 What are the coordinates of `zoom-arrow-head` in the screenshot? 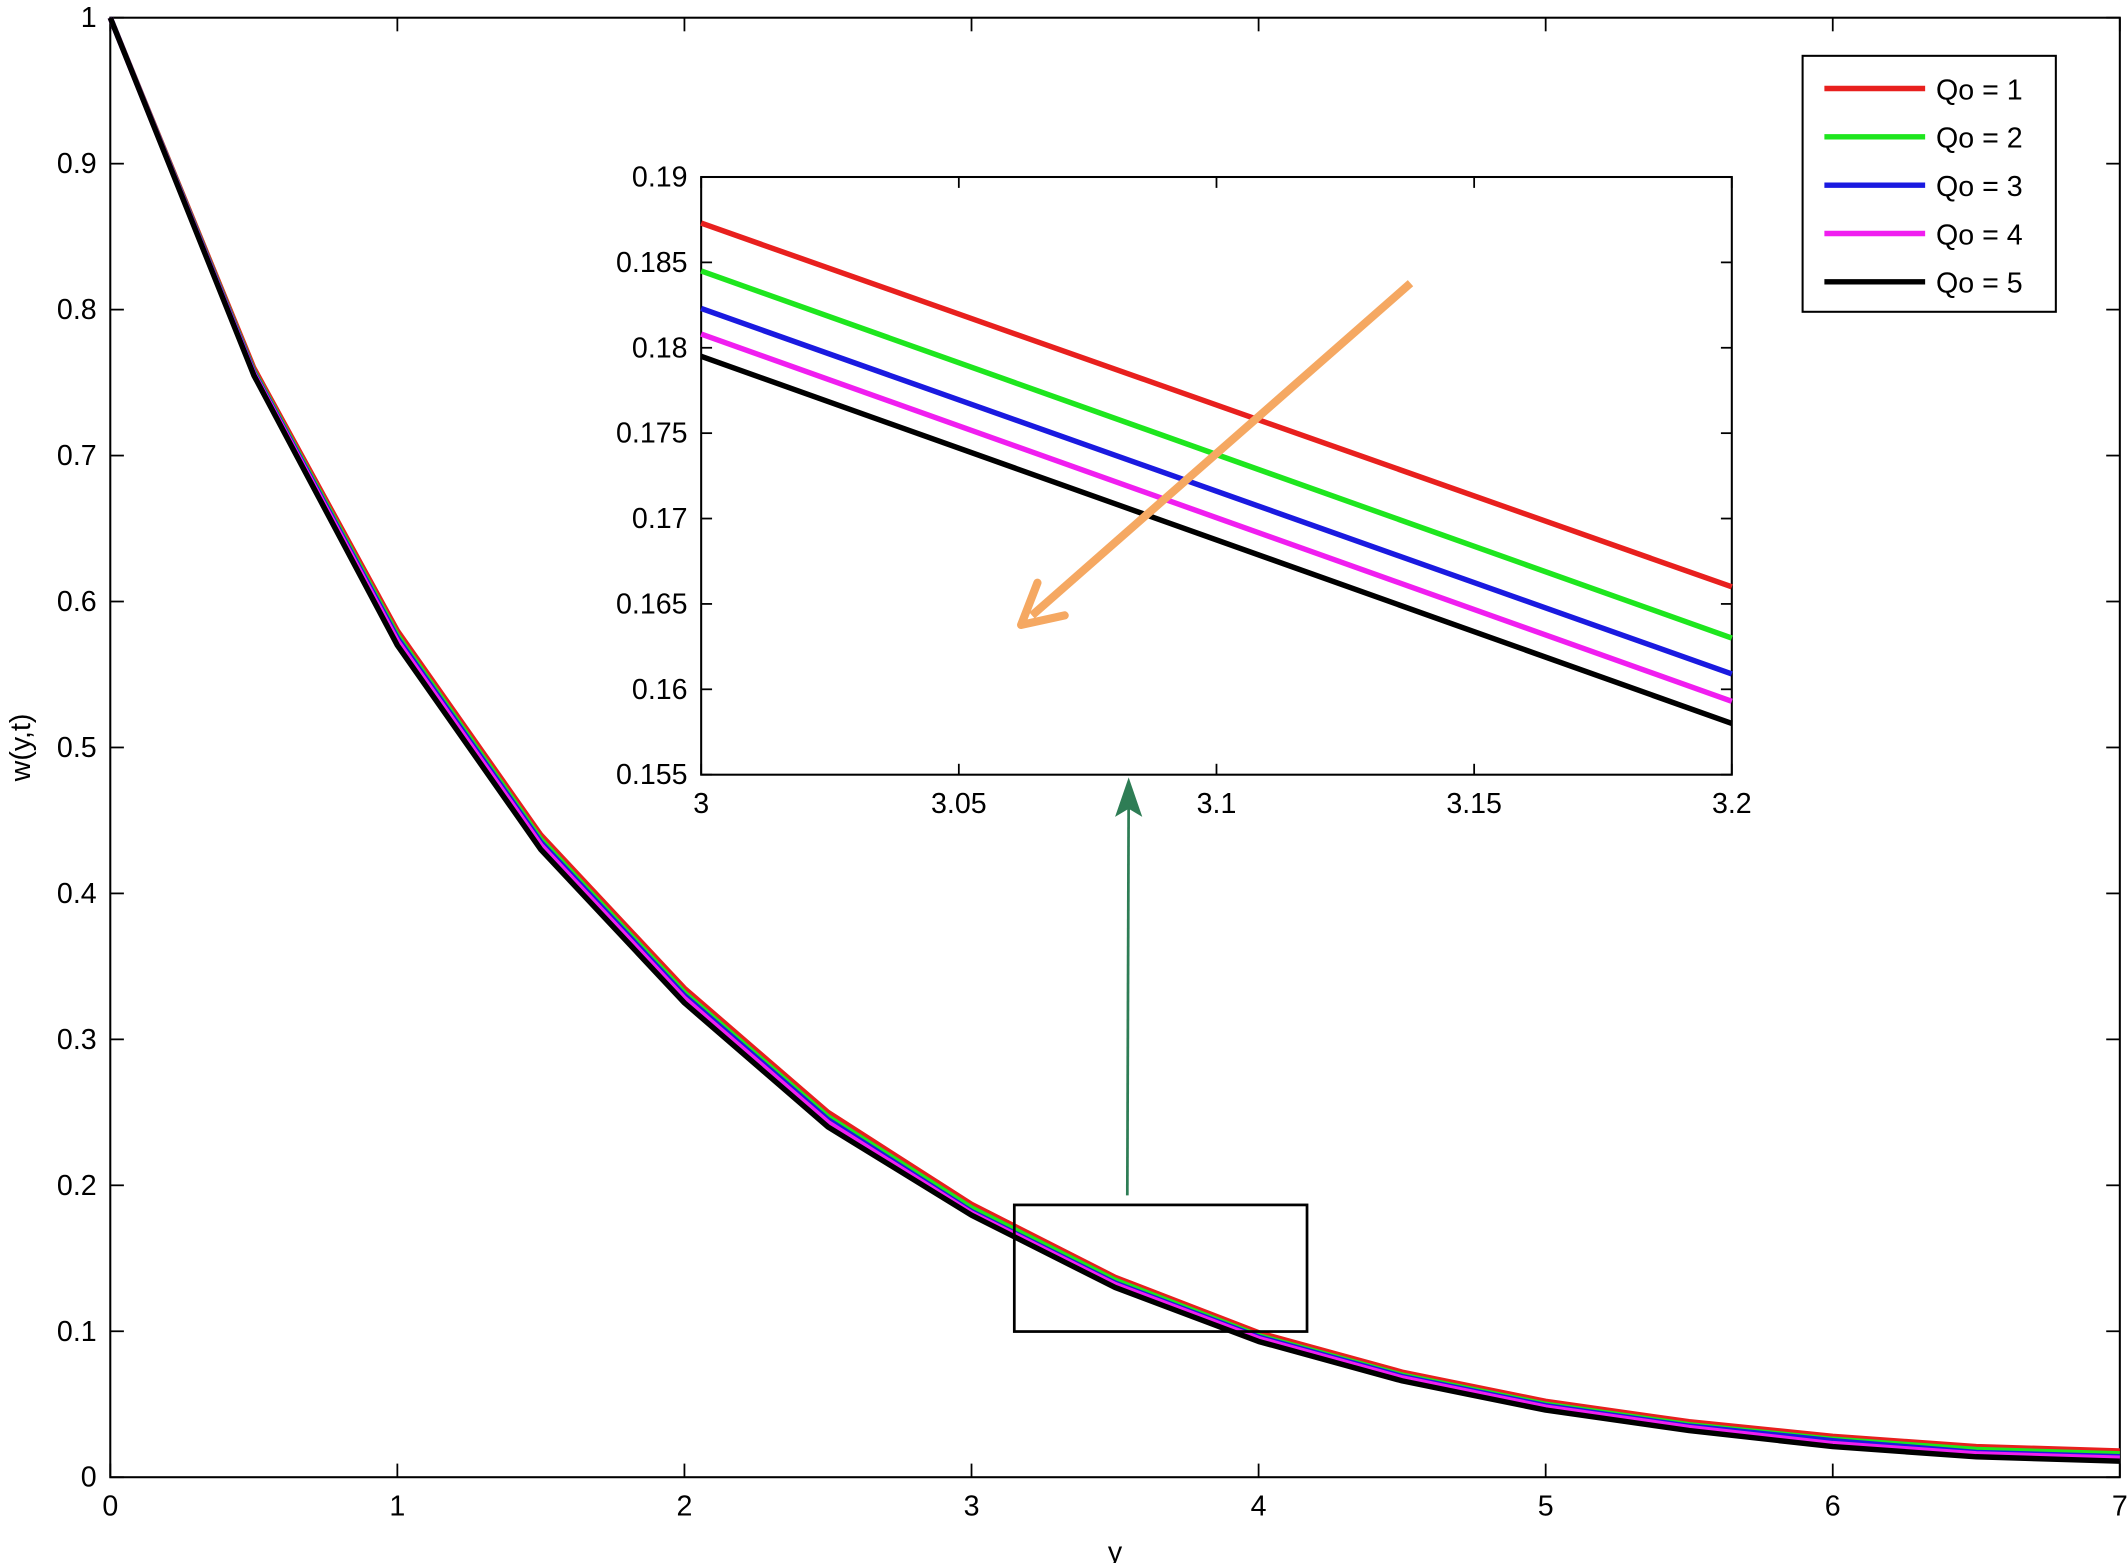 It's located at (1129, 797).